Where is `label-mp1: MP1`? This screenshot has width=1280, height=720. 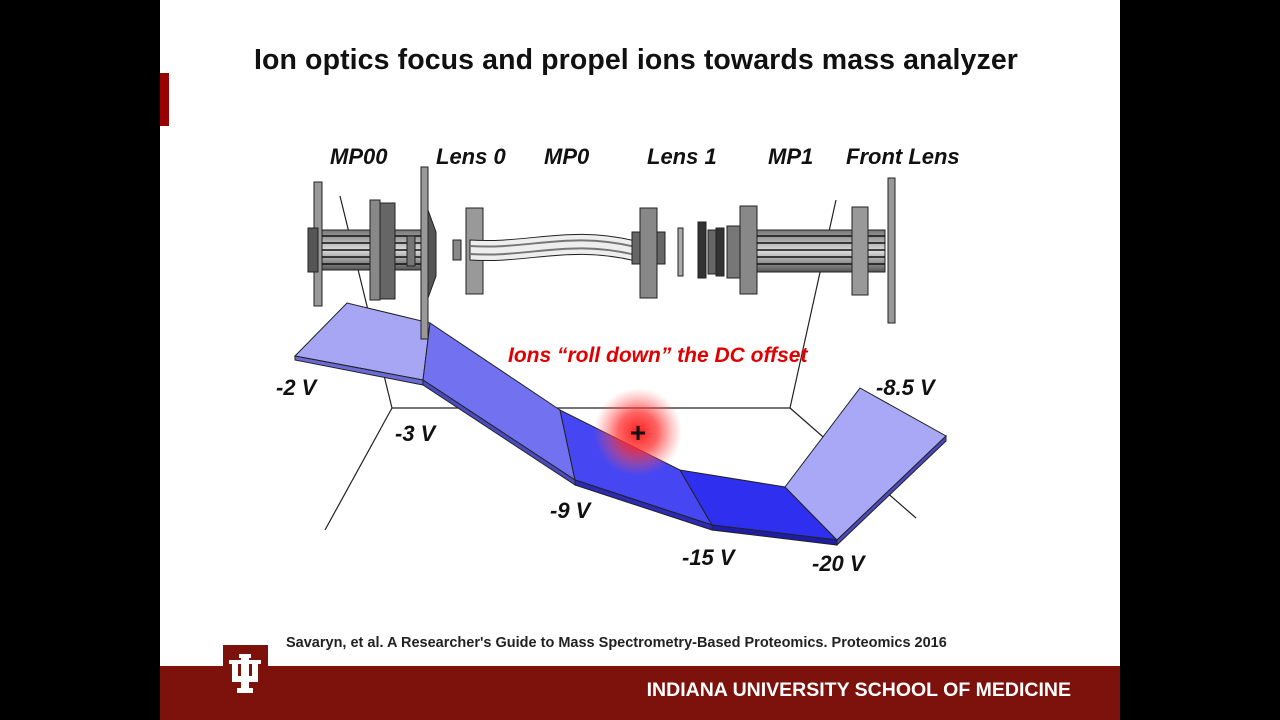 label-mp1: MP1 is located at coordinates (790, 156).